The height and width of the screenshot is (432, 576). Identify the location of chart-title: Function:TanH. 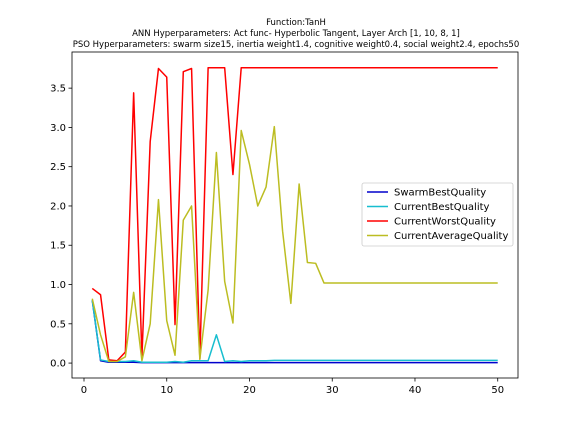
(296, 23).